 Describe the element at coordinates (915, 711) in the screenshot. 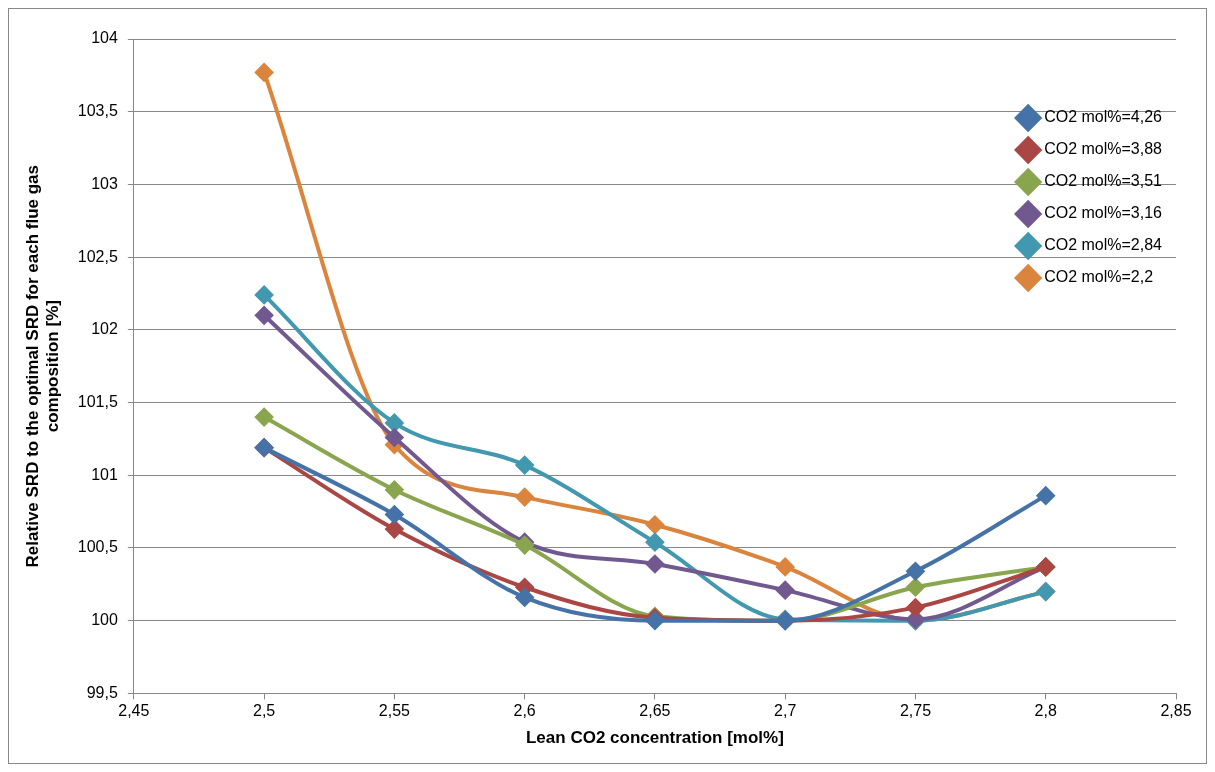

I see `x-tick-label: 2,75` at that location.